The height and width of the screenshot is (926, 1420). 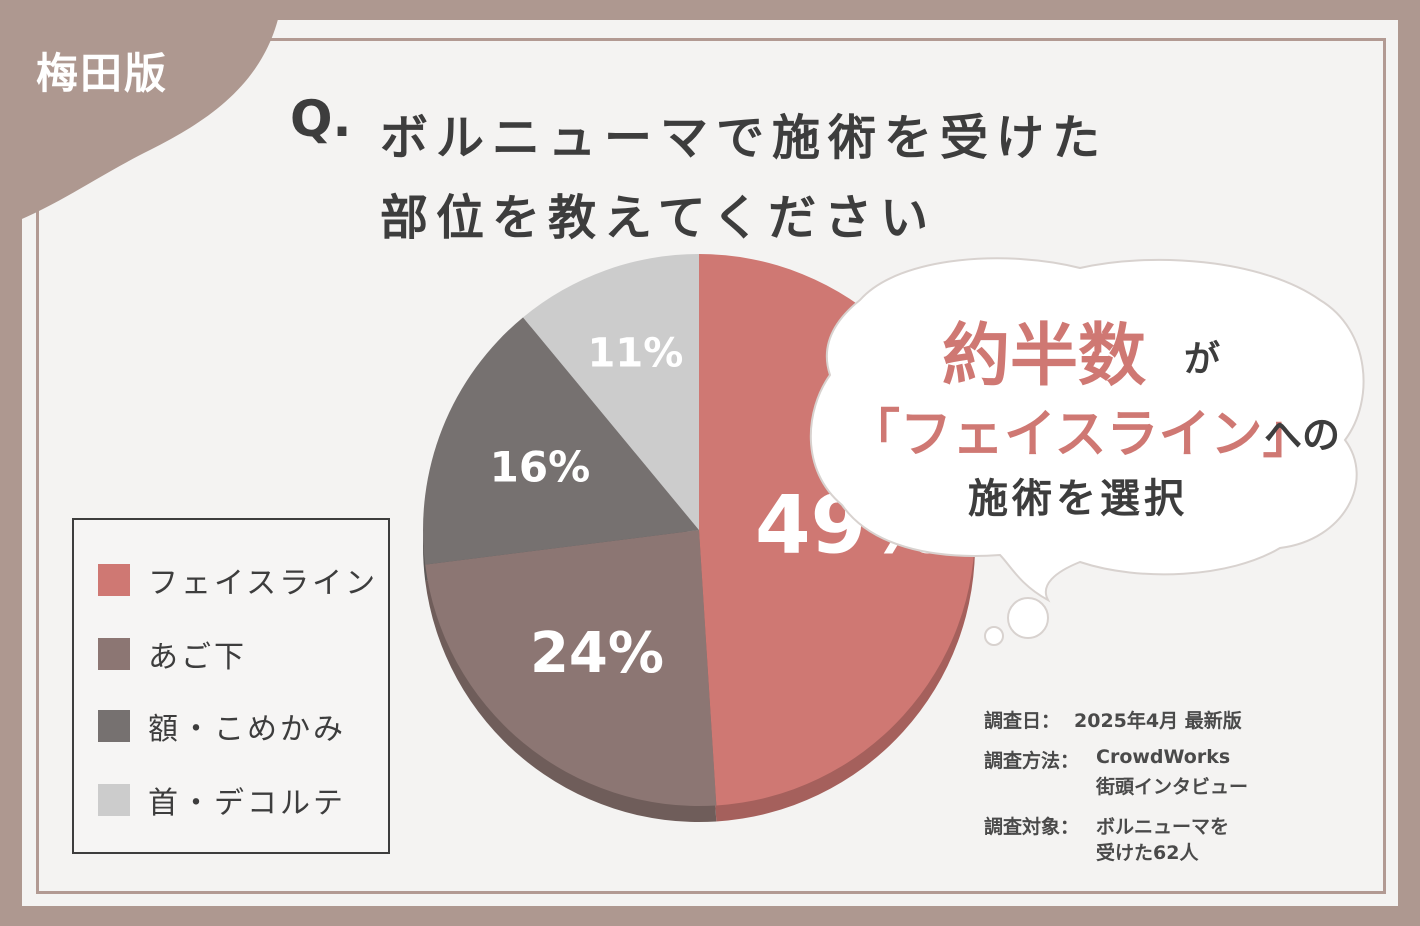 I want to click on legend-swatch-chin, so click(x=114, y=654).